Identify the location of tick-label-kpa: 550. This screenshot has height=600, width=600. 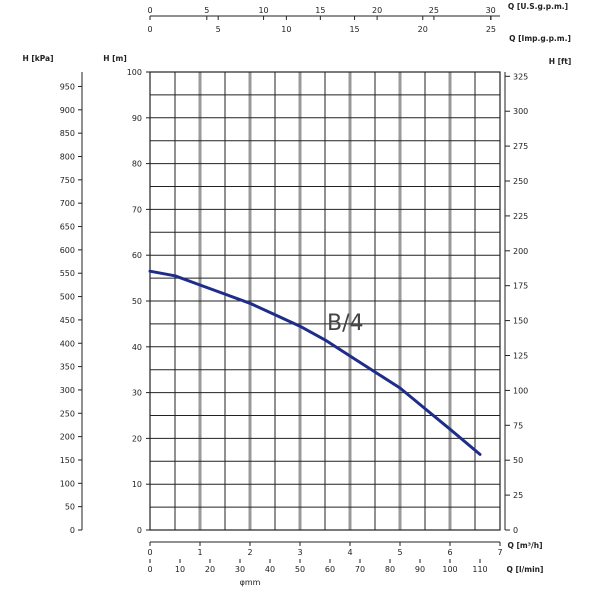
(67, 273).